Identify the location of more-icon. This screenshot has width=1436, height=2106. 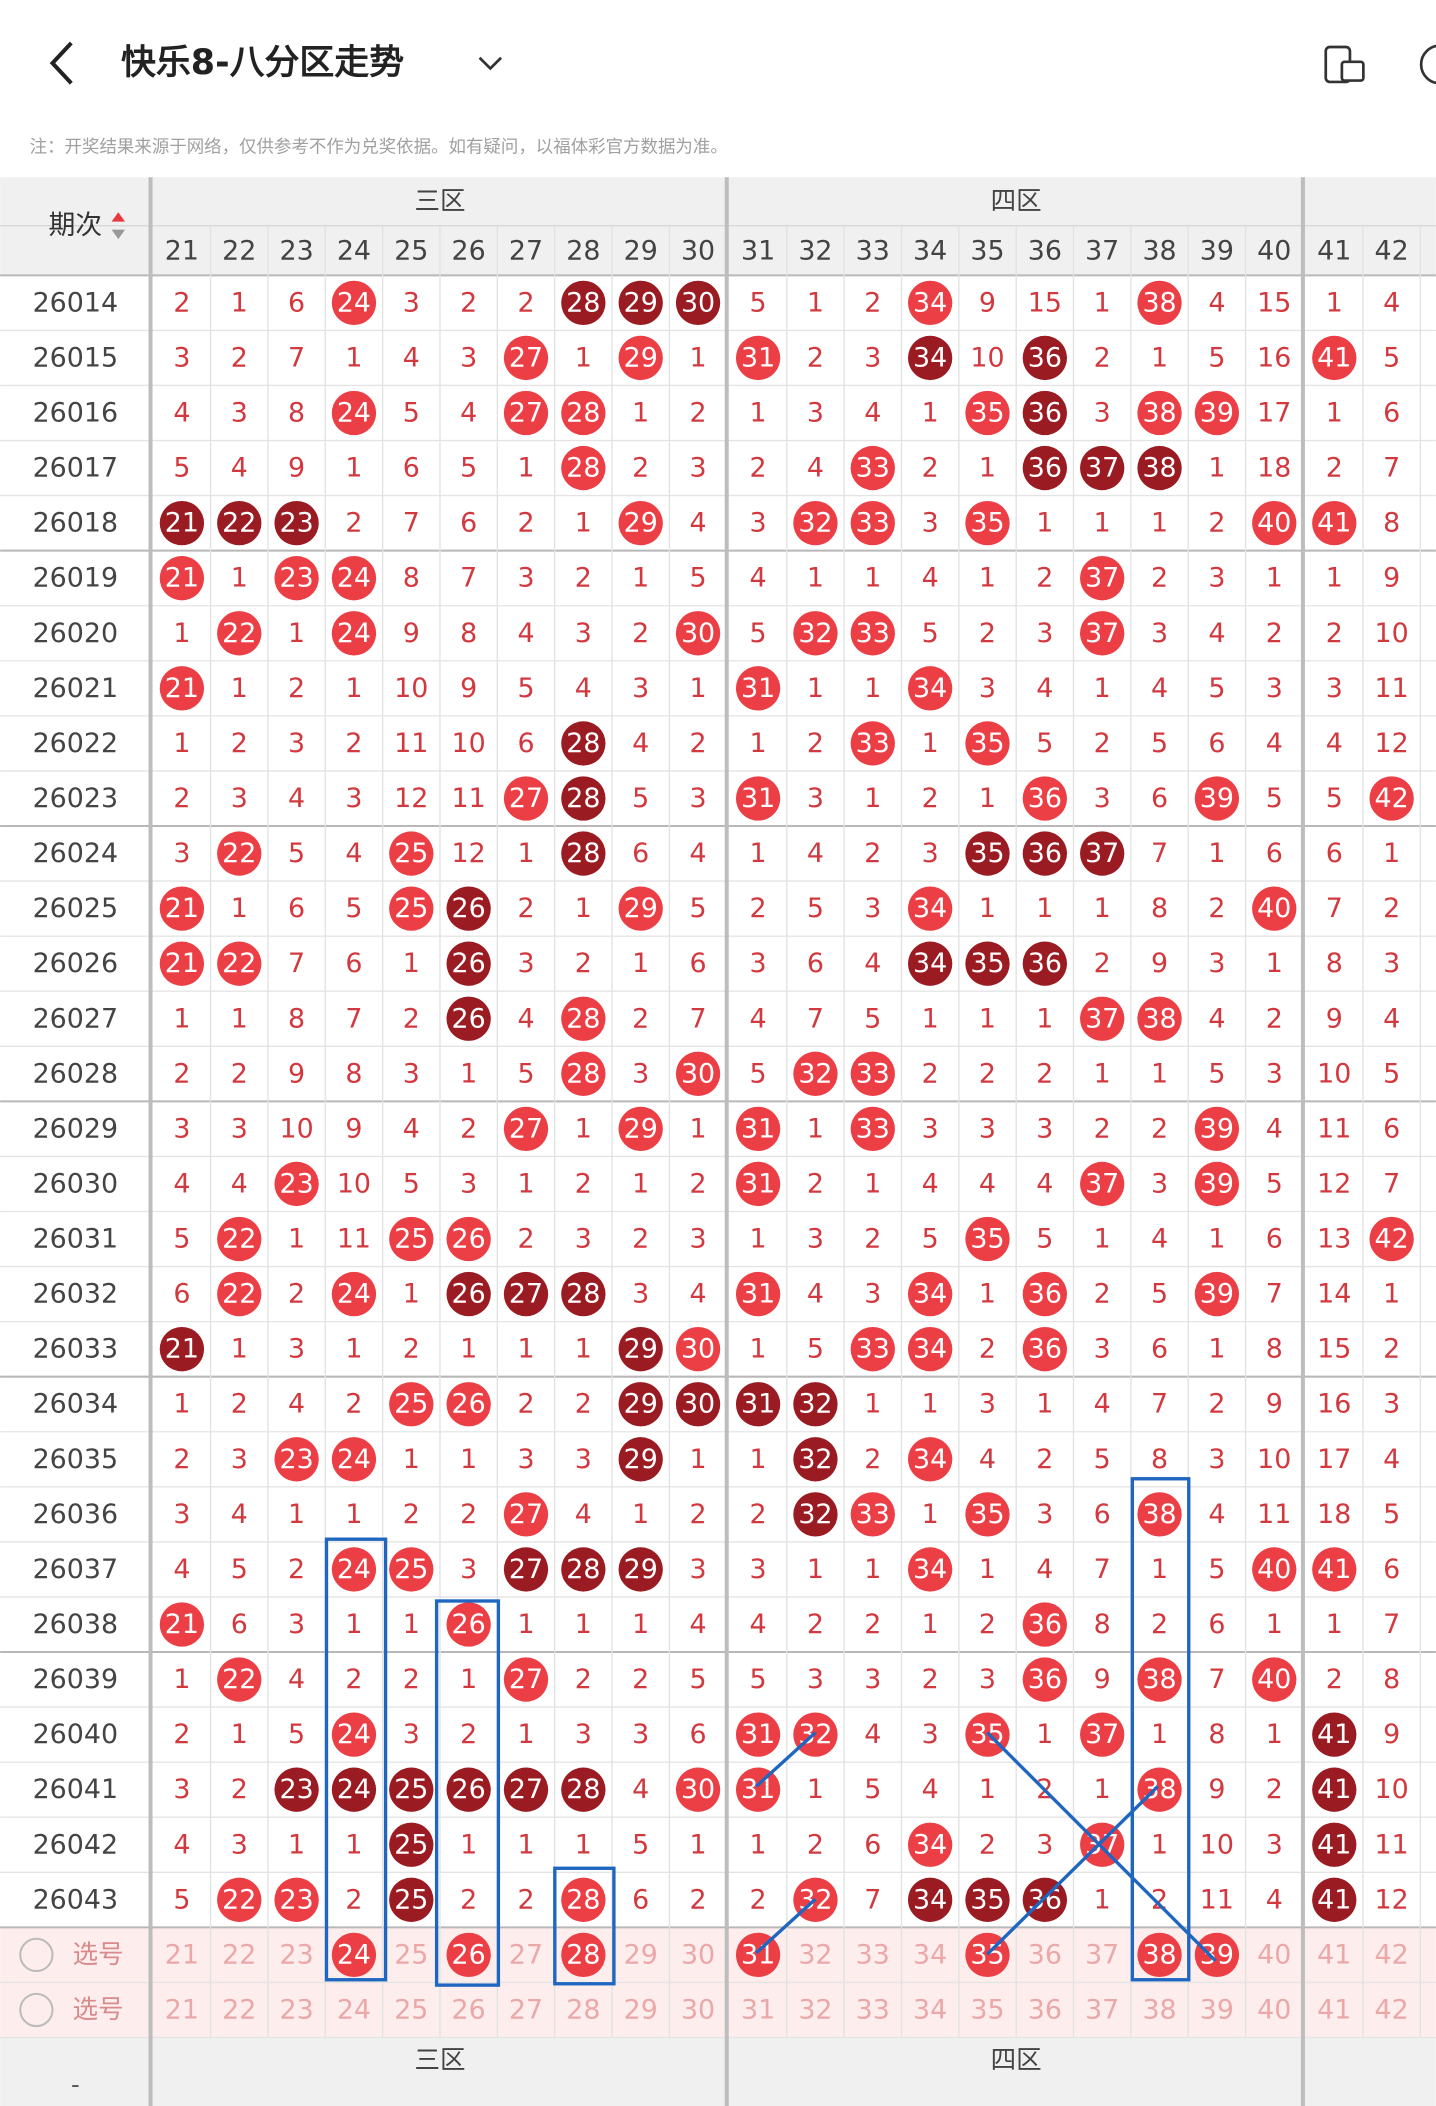
(1427, 64).